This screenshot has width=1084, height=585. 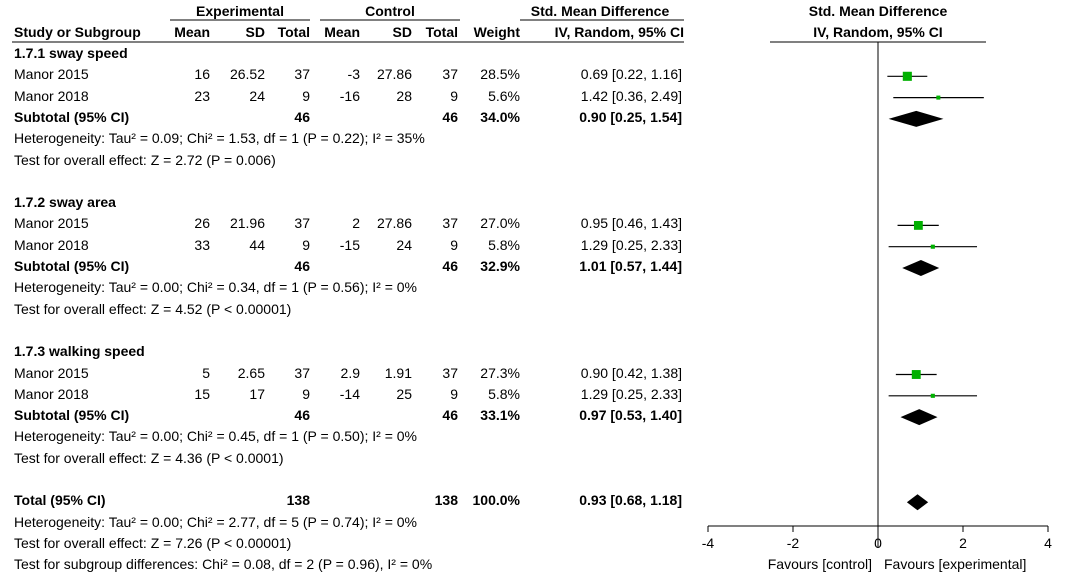 What do you see at coordinates (79, 351) in the screenshot?
I see `group-label: 1.7.3 walking speed` at bounding box center [79, 351].